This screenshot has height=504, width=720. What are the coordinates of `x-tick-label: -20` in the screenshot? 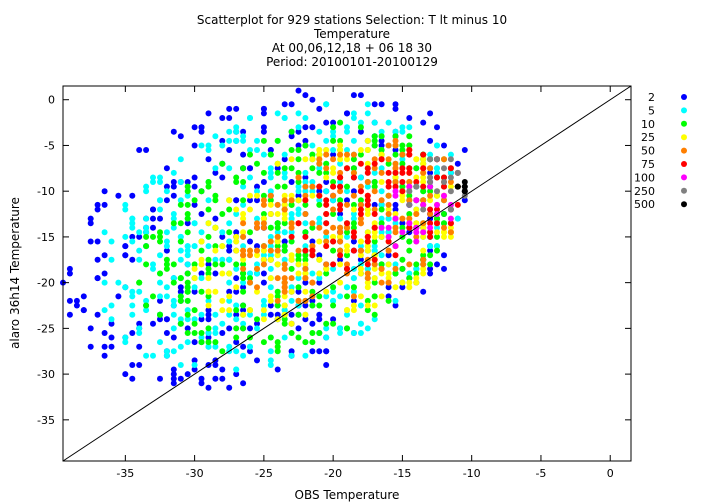 It's located at (333, 473).